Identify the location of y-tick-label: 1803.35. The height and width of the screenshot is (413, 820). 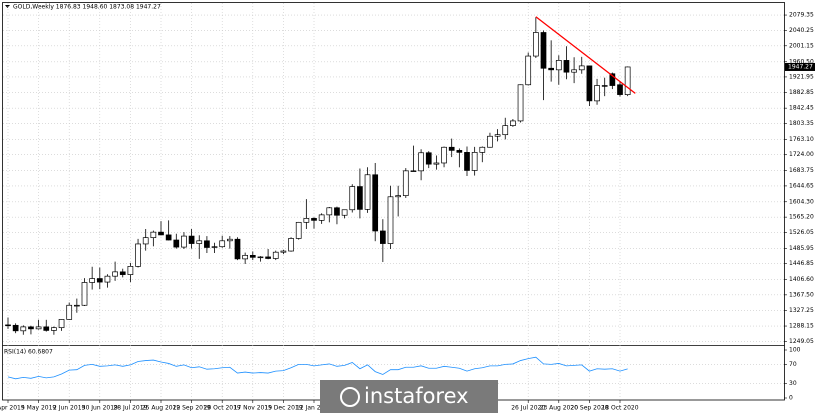
(801, 123).